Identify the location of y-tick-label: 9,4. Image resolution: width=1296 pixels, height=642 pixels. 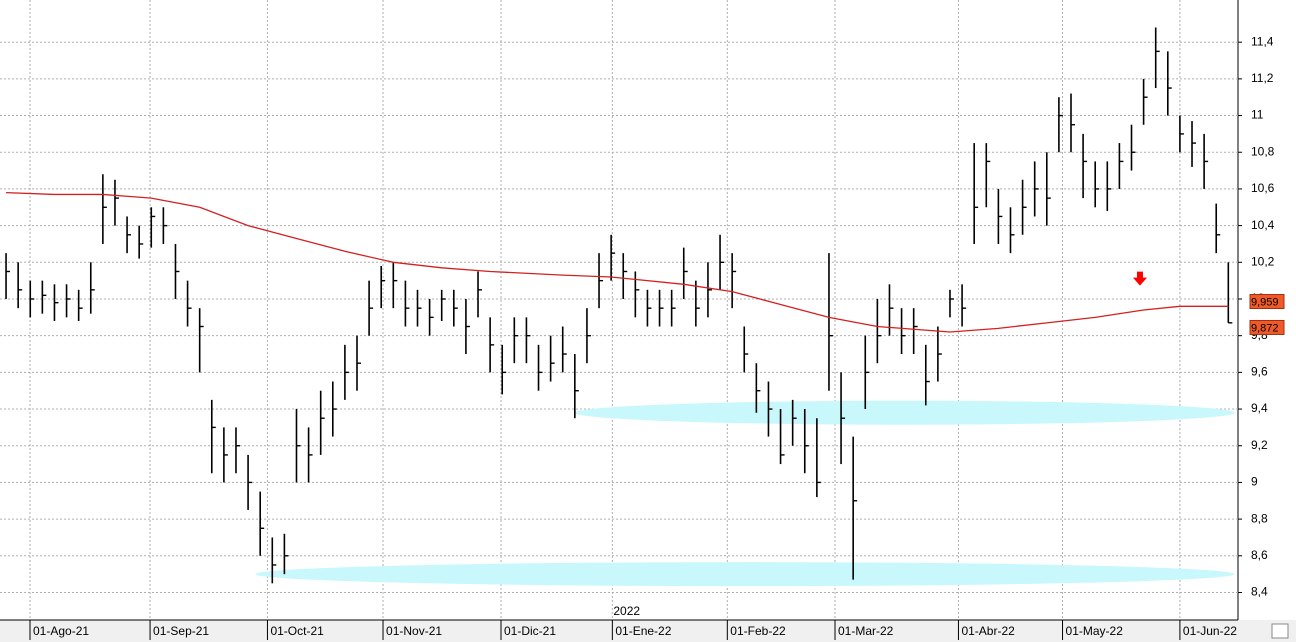
(1259, 408).